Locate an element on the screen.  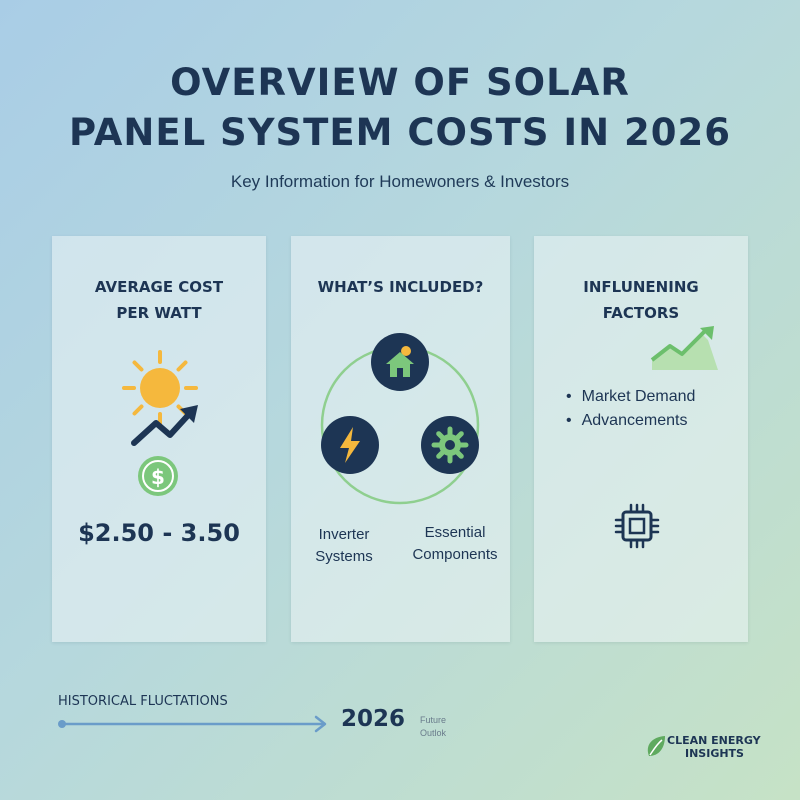
cost-per-watt-value: $2.50 - 3.50 is located at coordinates (159, 533).